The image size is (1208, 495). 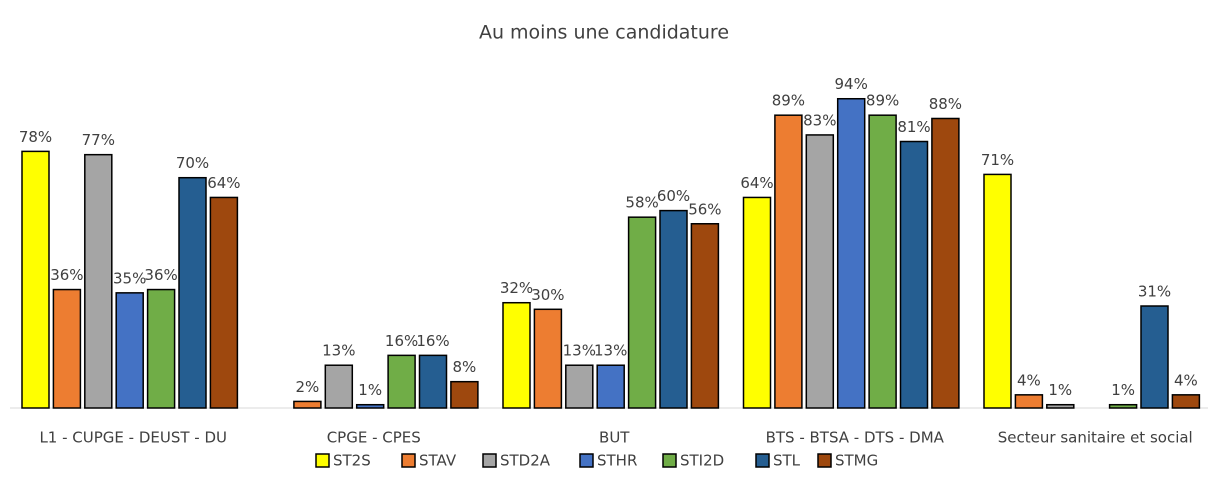 What do you see at coordinates (855, 438) in the screenshot?
I see `x-tick-label: BTS - BTSA - DTS - DMA` at bounding box center [855, 438].